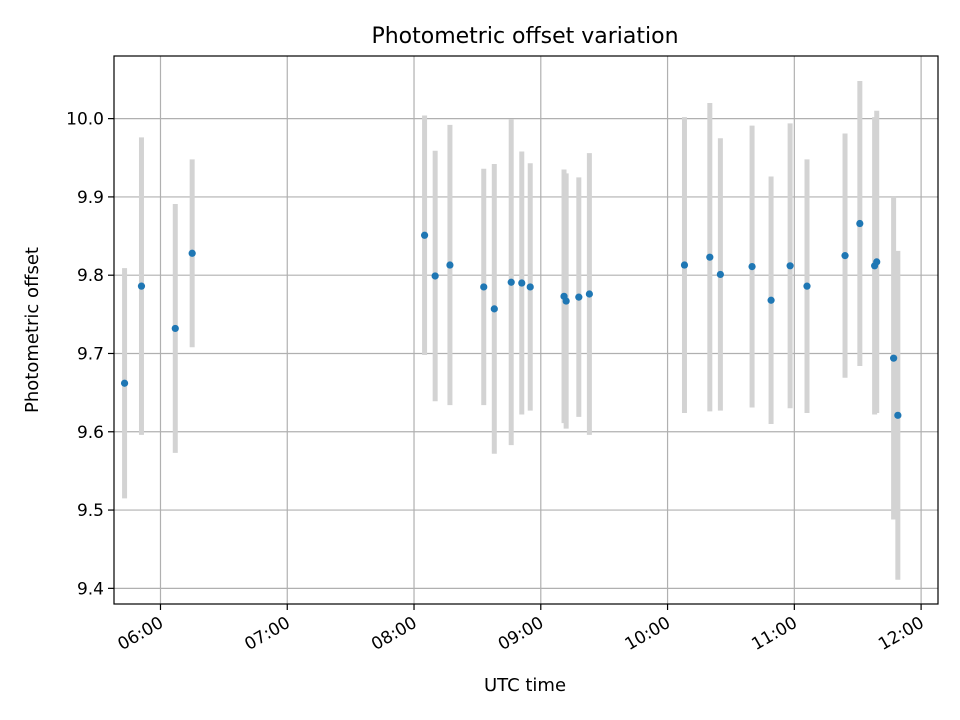  What do you see at coordinates (32, 330) in the screenshot?
I see `y-axis-label: Photometric offset` at bounding box center [32, 330].